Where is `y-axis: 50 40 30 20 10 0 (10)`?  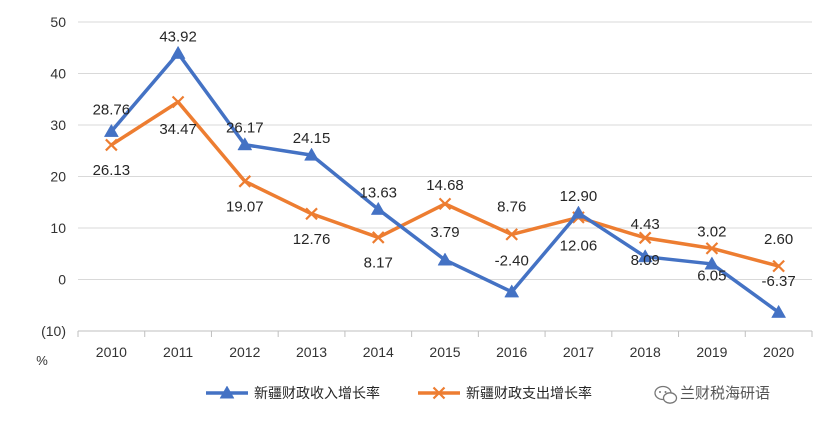 y-axis: 50 40 30 20 10 0 (10) is located at coordinates (53, 176).